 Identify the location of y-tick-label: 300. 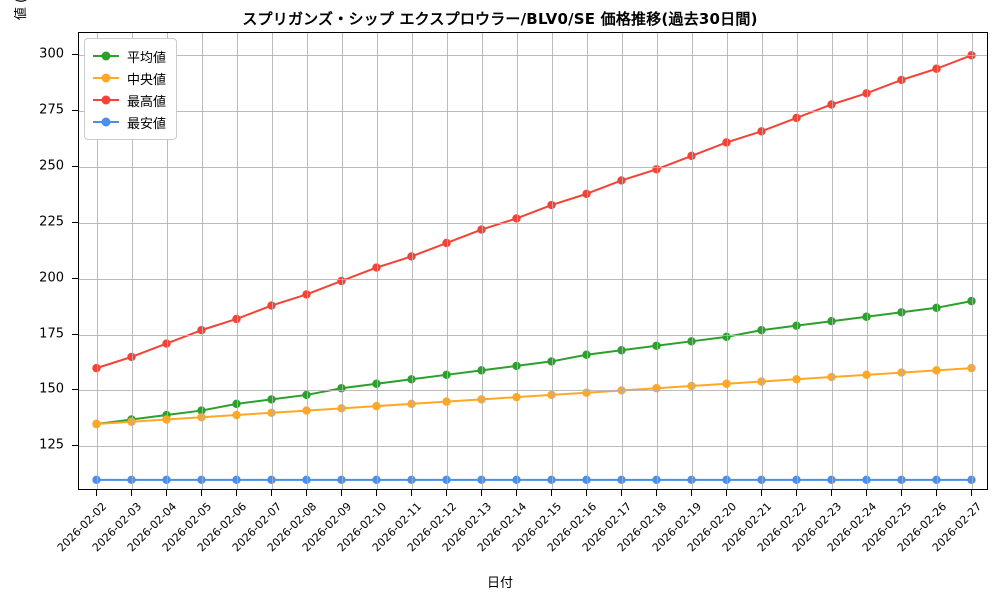
(51, 54).